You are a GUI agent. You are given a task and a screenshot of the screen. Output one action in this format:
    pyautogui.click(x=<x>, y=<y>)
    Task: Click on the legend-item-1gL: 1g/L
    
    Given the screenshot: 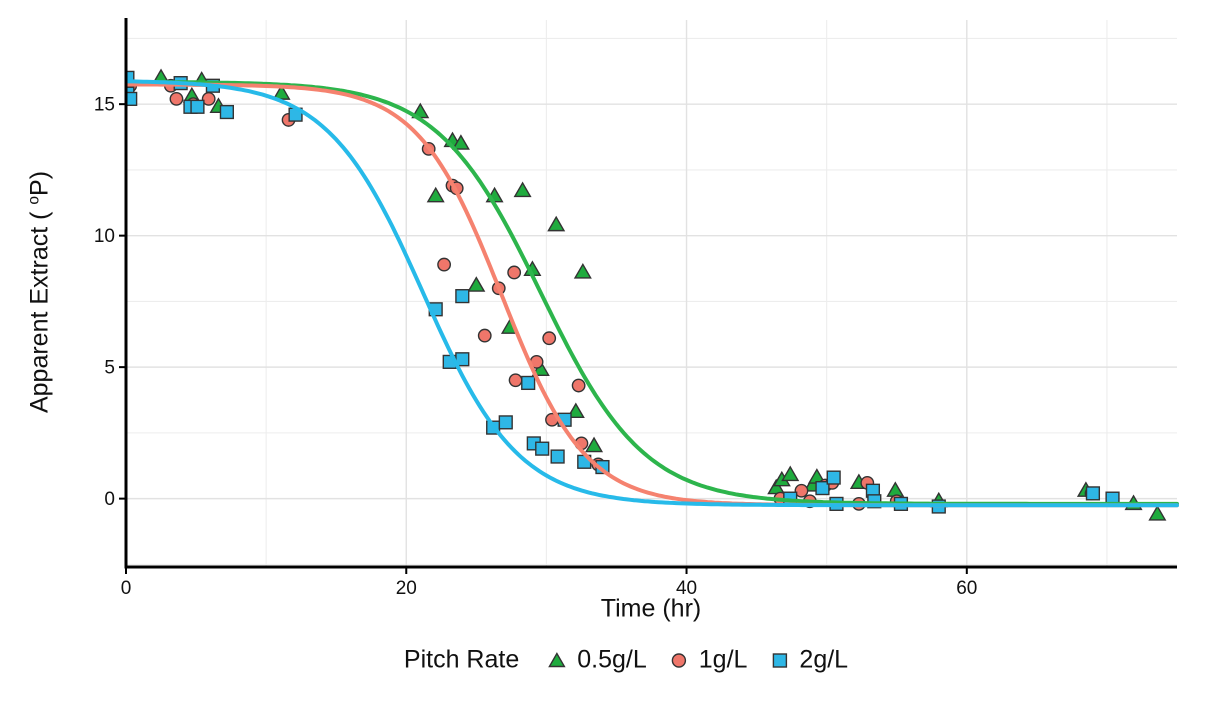 What is the action you would take?
    pyautogui.click(x=708, y=660)
    